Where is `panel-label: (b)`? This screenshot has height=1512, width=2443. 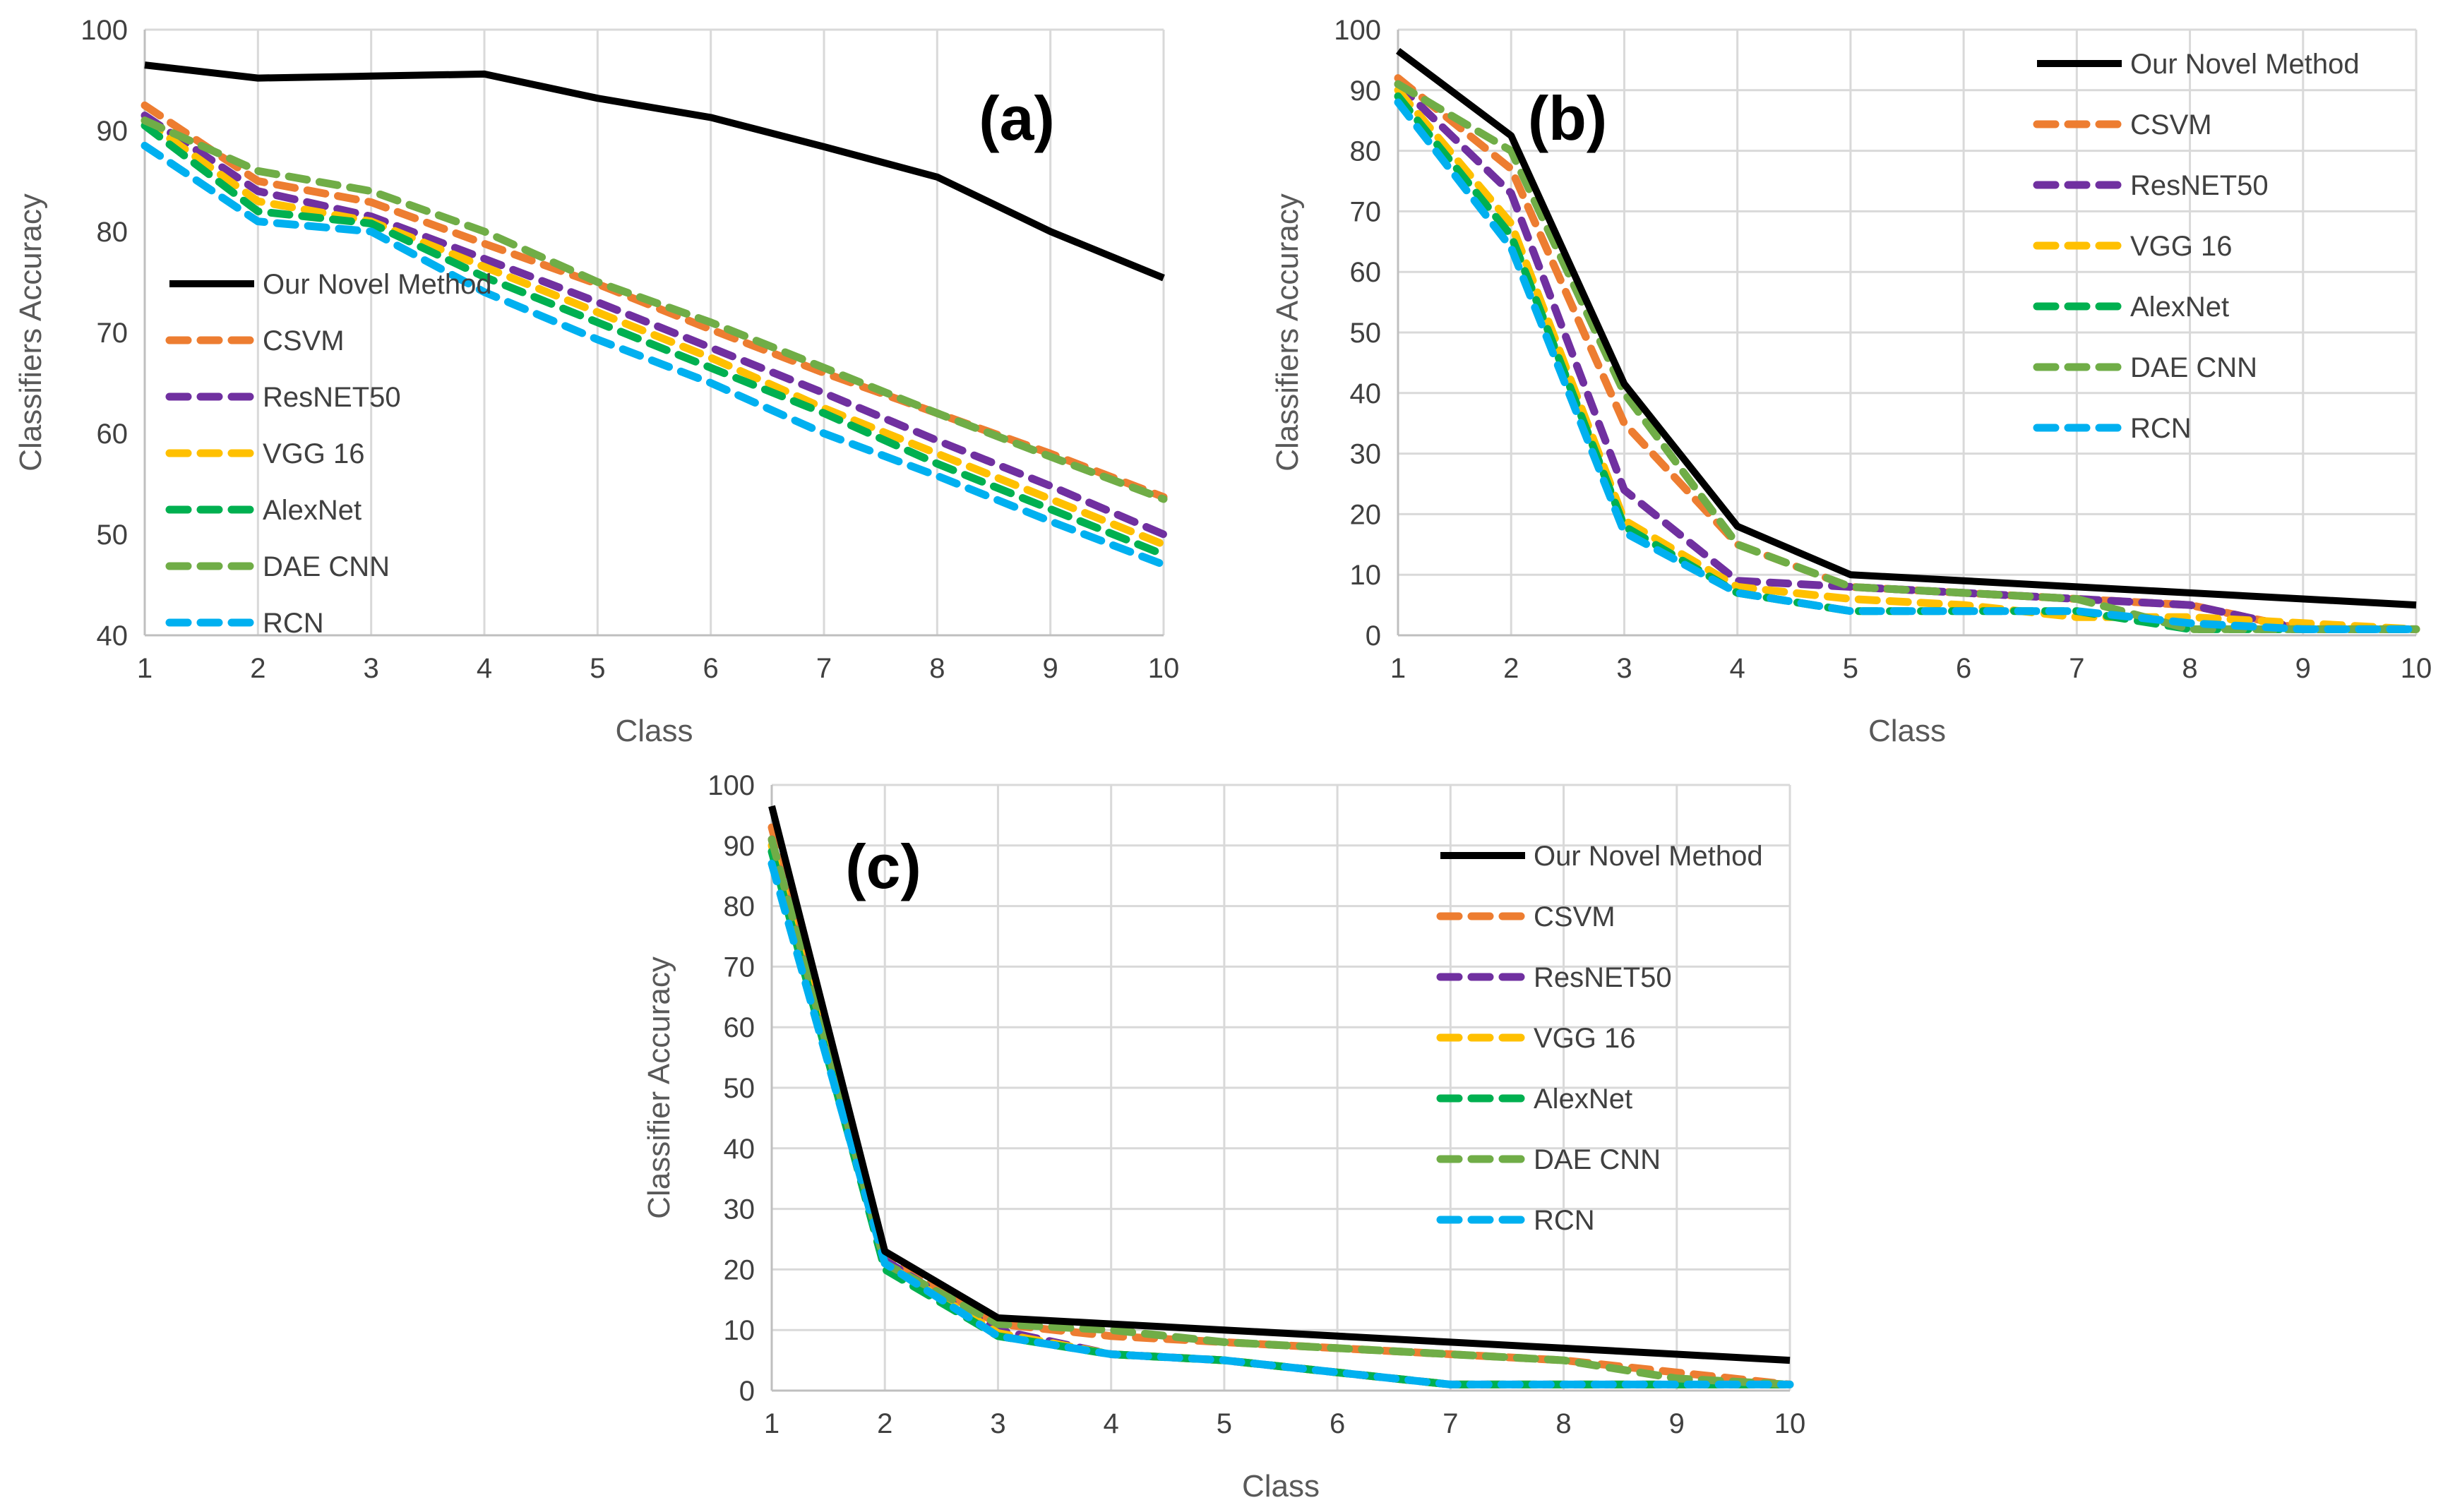 panel-label: (b) is located at coordinates (1568, 118).